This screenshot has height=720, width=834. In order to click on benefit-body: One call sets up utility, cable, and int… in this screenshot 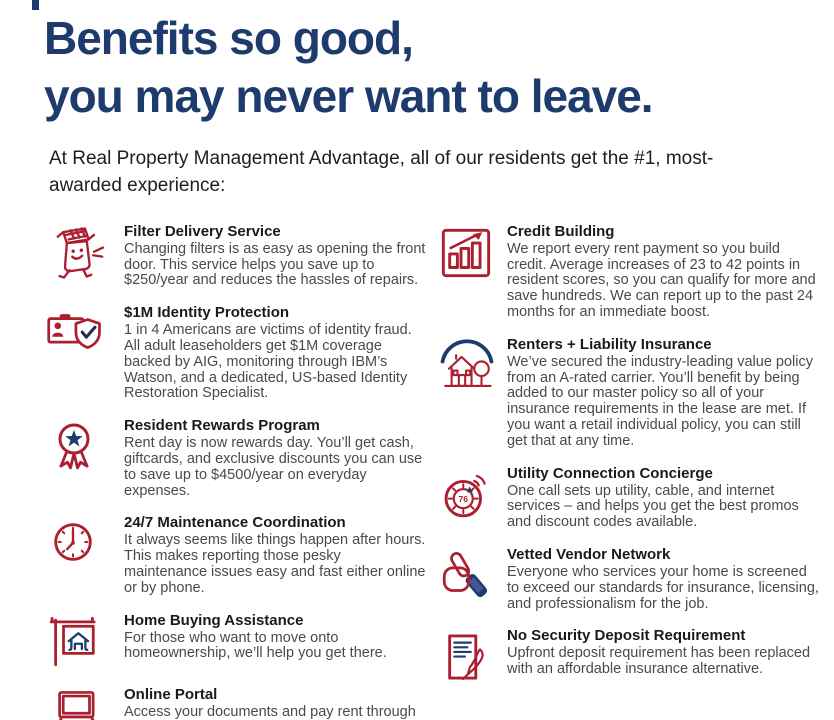, I will do `click(652, 506)`.